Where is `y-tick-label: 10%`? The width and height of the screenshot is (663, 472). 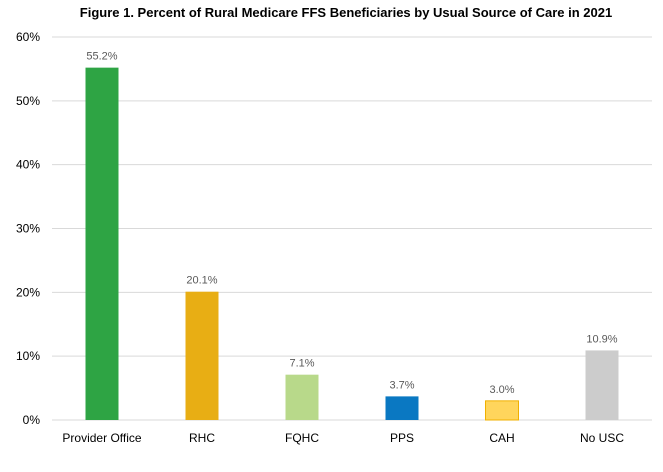 y-tick-label: 10% is located at coordinates (28, 356).